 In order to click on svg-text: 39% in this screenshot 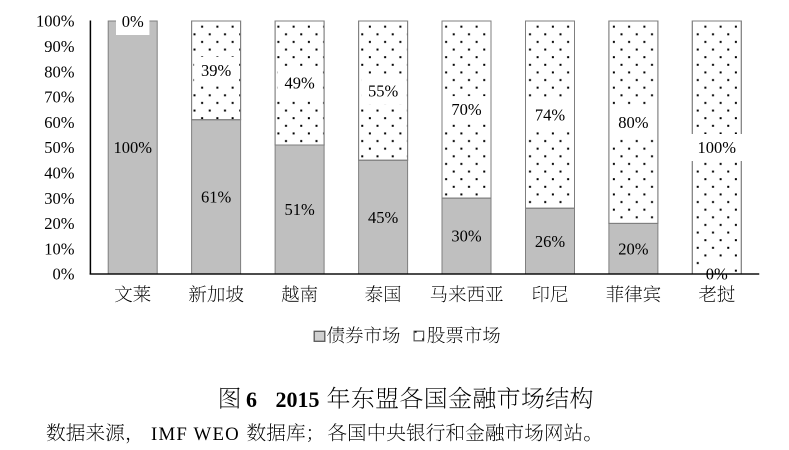, I will do `click(216, 70)`.